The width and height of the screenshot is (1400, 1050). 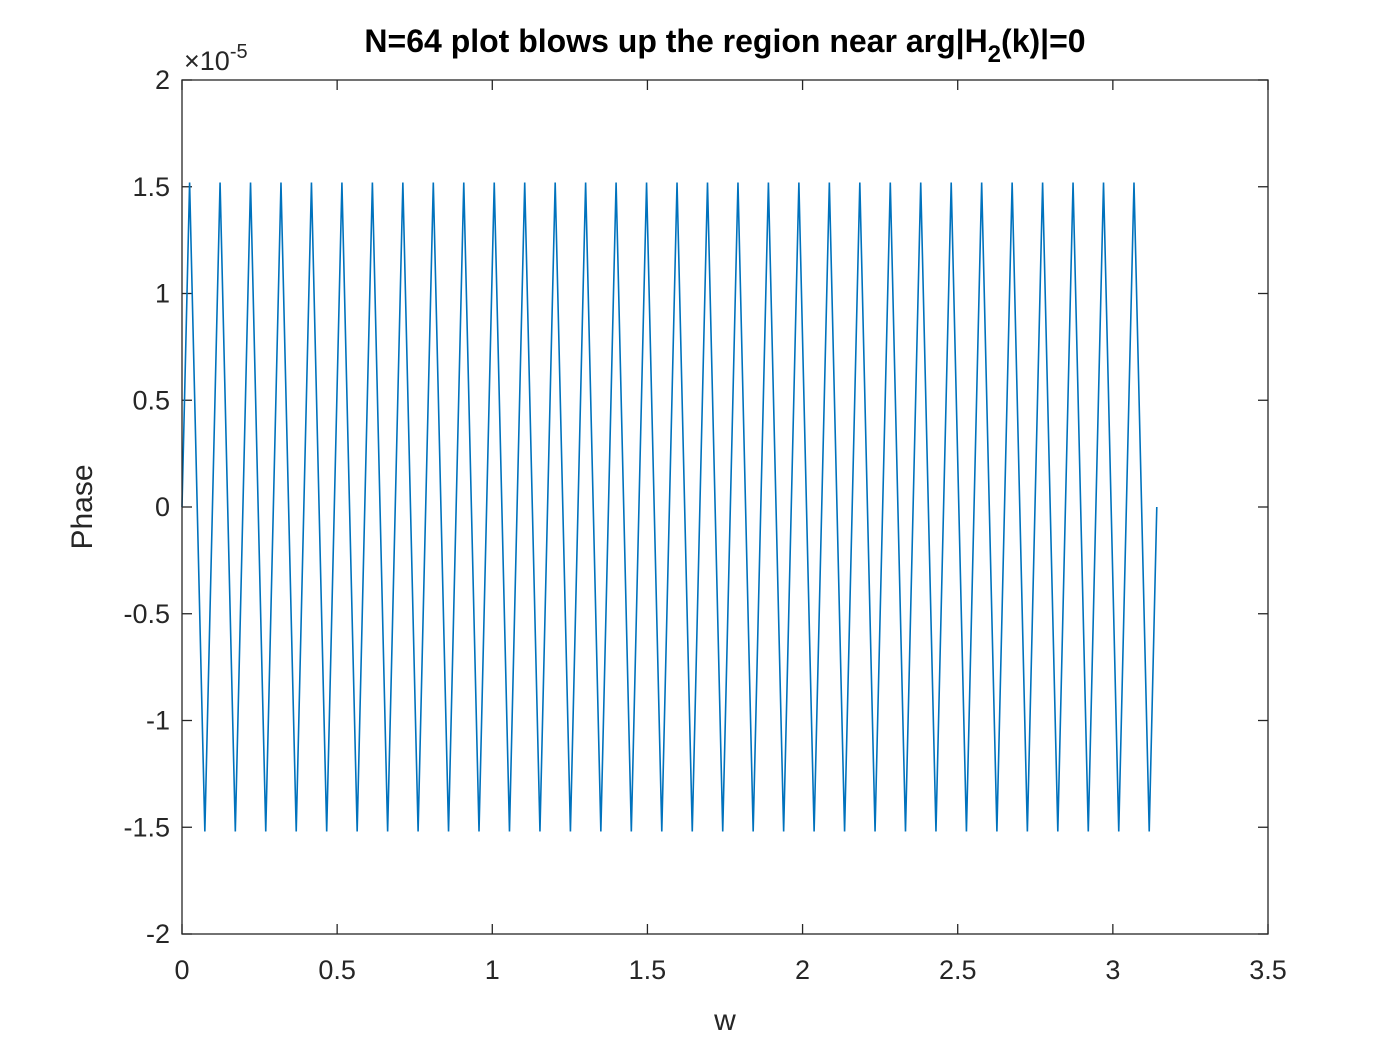 I want to click on chart-title-tail: (k)|=0, so click(x=1043, y=41).